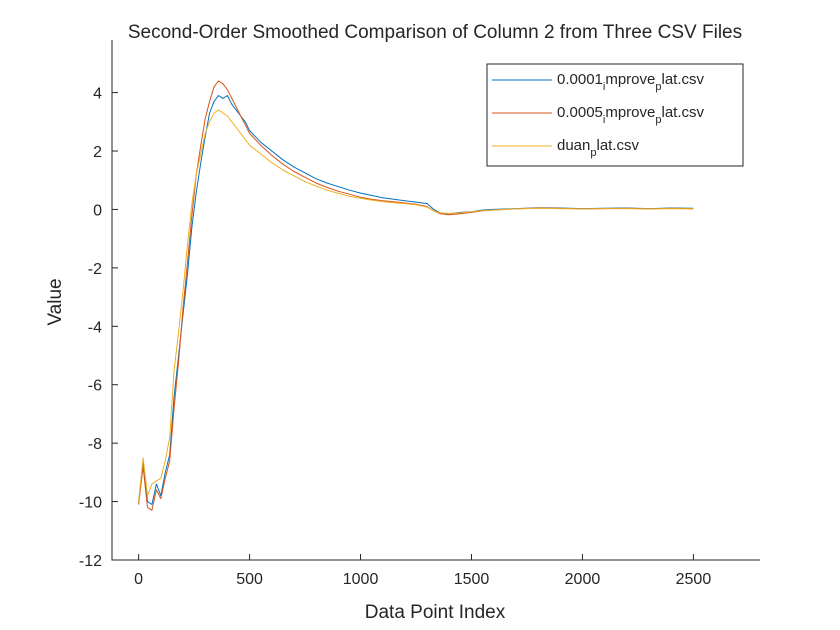 This screenshot has width=840, height=630. I want to click on legend-label-3: duanplat.csv, so click(598, 148).